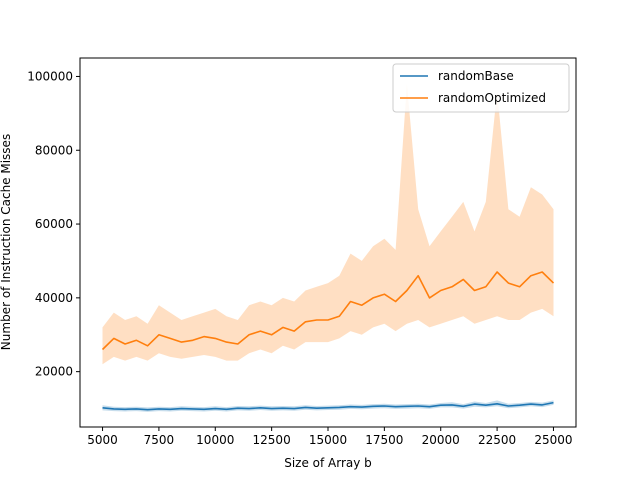 This screenshot has height=480, width=640. I want to click on x-tick-label: 22500, so click(497, 440).